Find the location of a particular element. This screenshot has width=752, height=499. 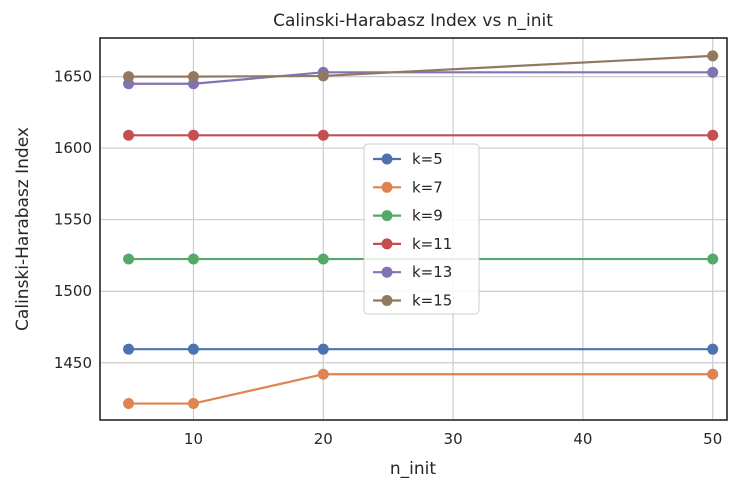

y-tick-label: 1600 is located at coordinates (73, 148).